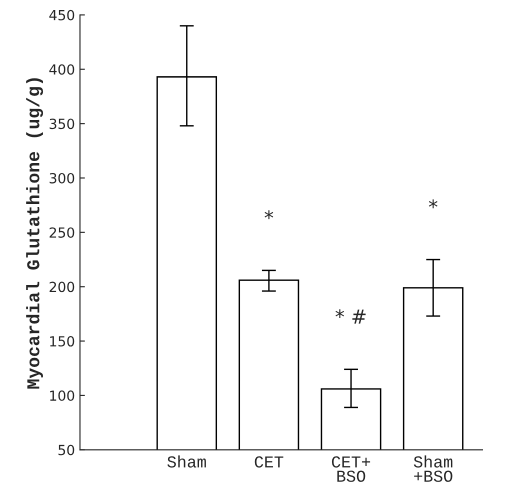 The image size is (516, 497). What do you see at coordinates (66, 450) in the screenshot?
I see `y-tick-label: 50` at bounding box center [66, 450].